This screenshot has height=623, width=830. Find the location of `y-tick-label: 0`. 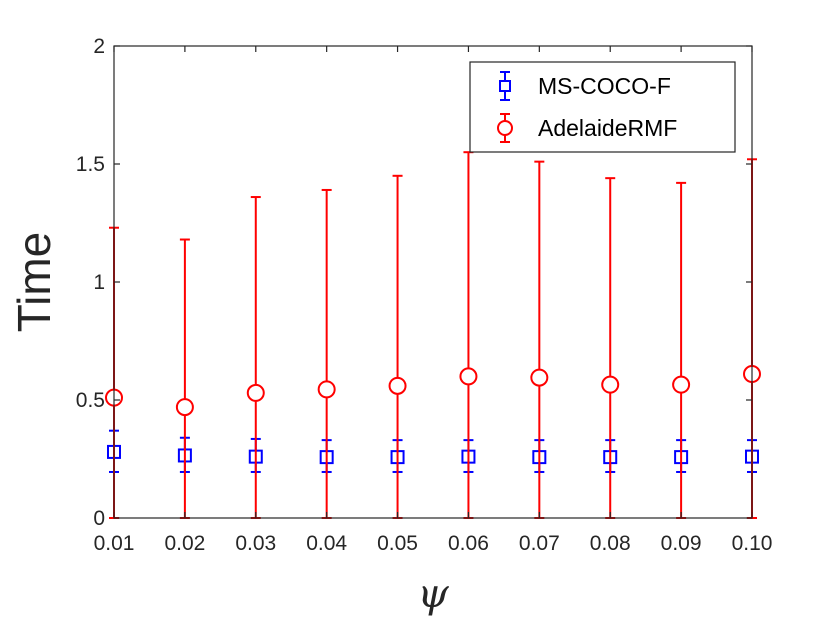

y-tick-label: 0 is located at coordinates (99, 518).